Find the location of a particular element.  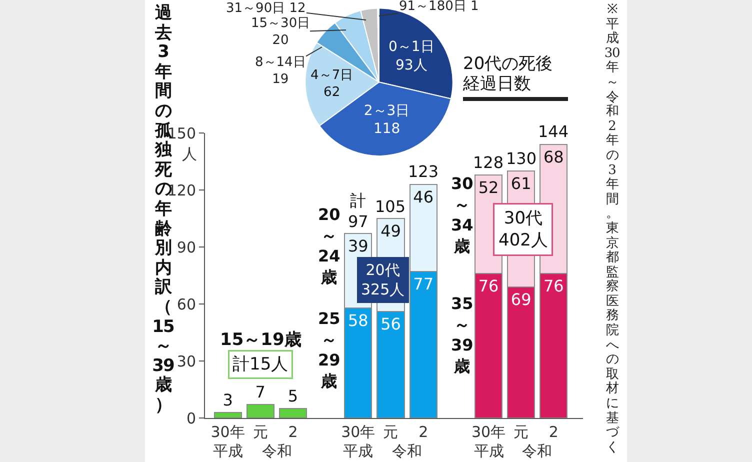

annotation: 35～39歳 is located at coordinates (462, 335).